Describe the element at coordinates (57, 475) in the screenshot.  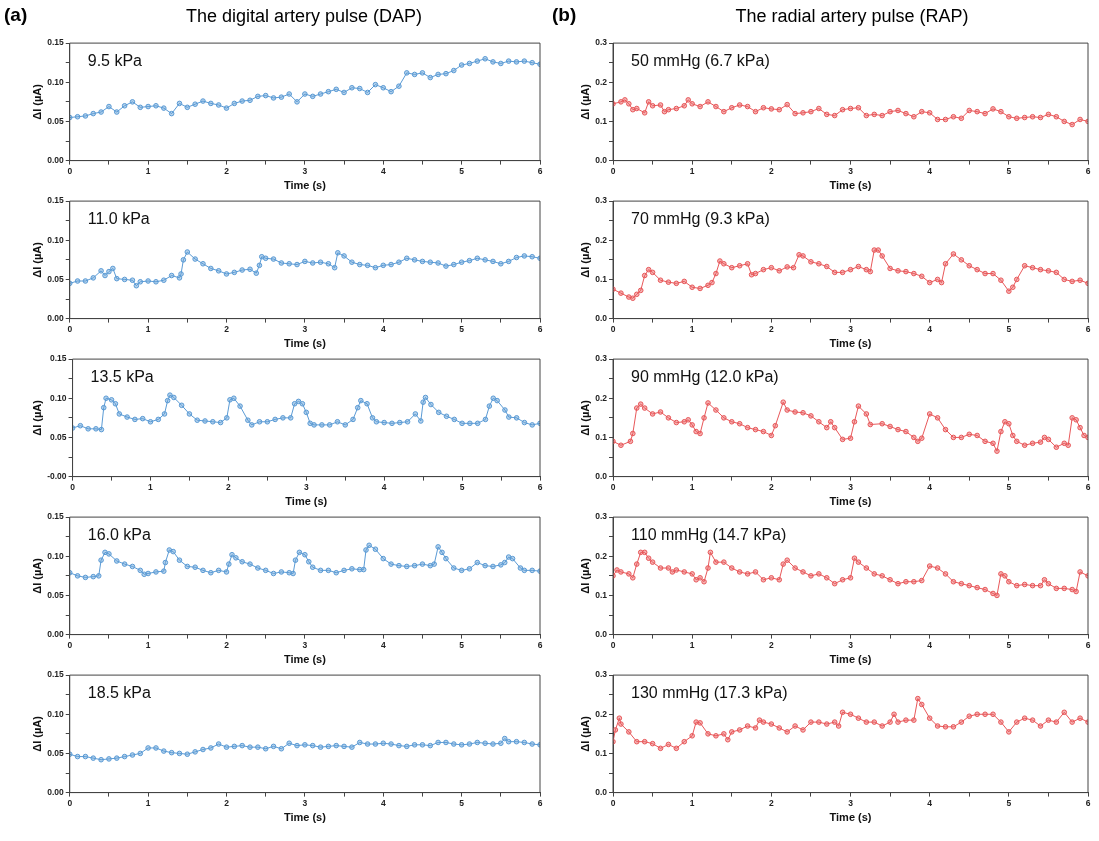
I see `y-tick-label: -0.00` at that location.